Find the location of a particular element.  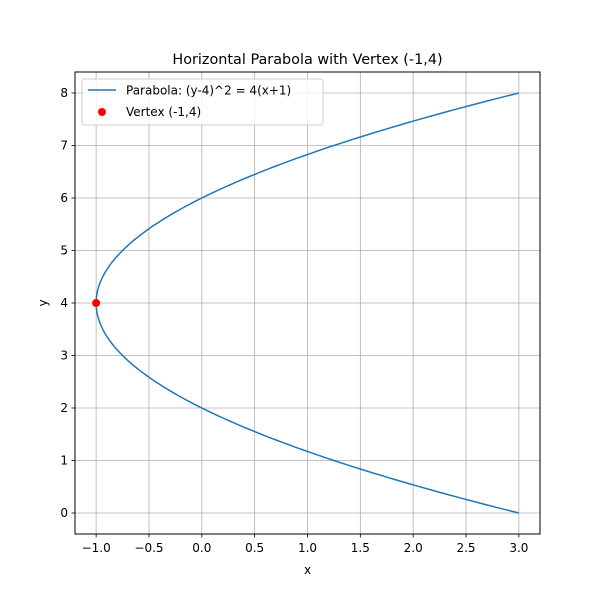

y-axis-label: y is located at coordinates (43, 302).